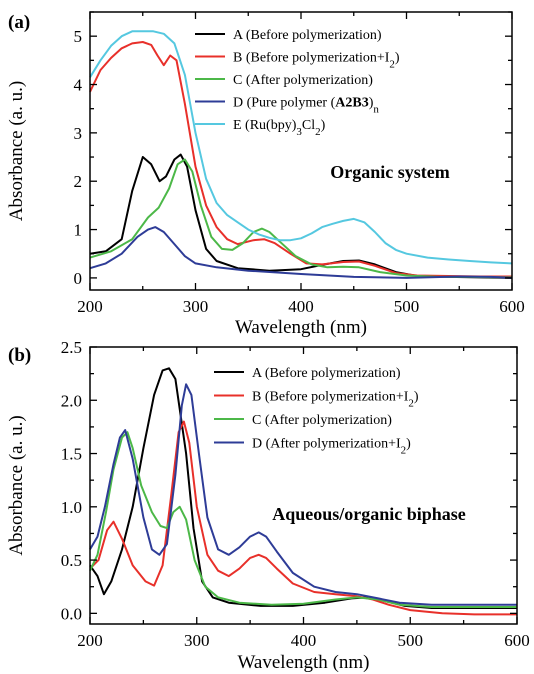 The width and height of the screenshot is (534, 674). Describe the element at coordinates (78, 133) in the screenshot. I see `y-tick-label: 3` at that location.